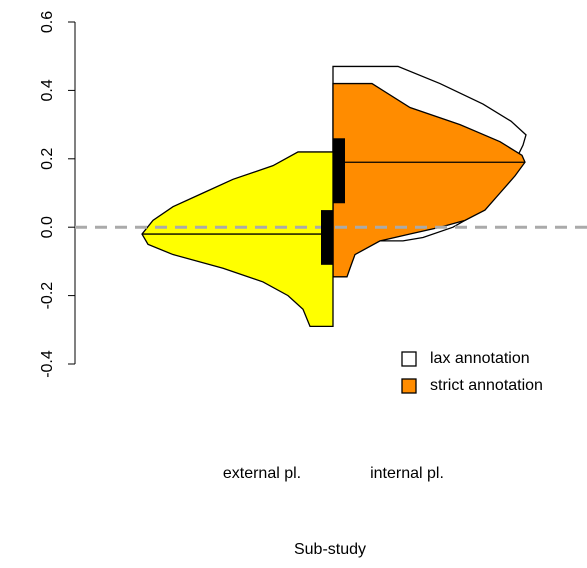 This screenshot has height=568, width=587. What do you see at coordinates (47, 227) in the screenshot?
I see `y-tick-label: 0.0` at bounding box center [47, 227].